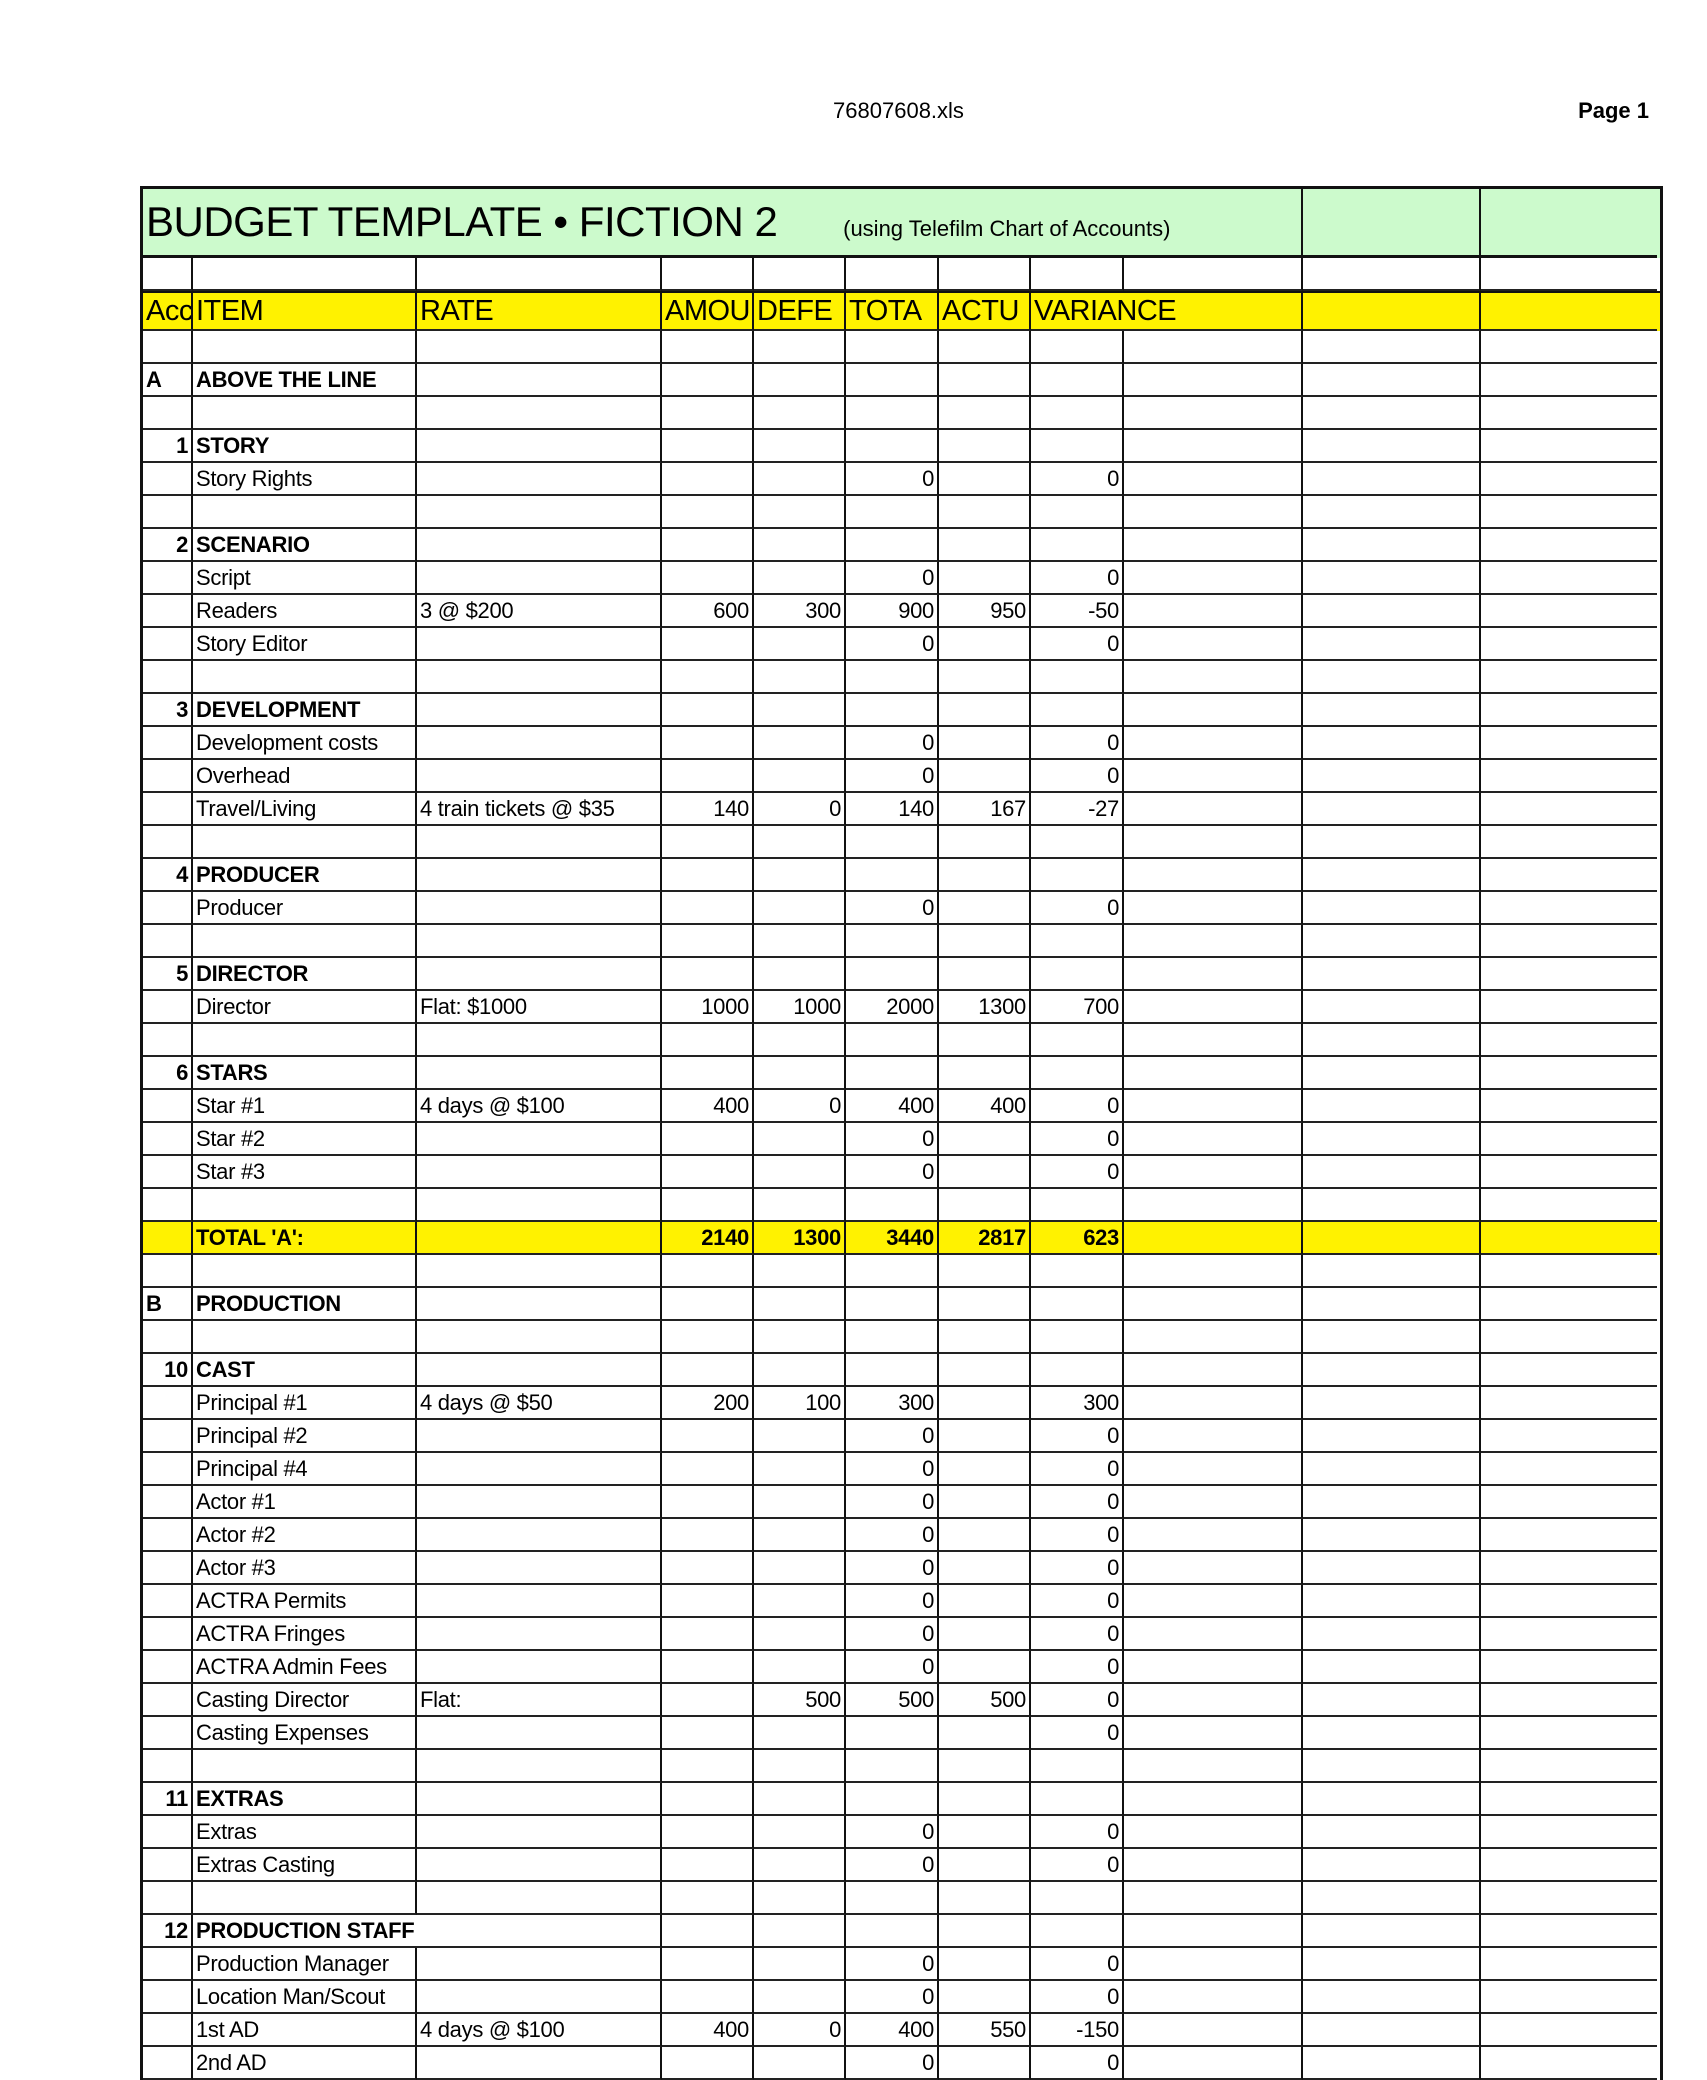 The width and height of the screenshot is (1707, 2080). Describe the element at coordinates (892, 1007) in the screenshot. I see `cell-total: 2000` at that location.